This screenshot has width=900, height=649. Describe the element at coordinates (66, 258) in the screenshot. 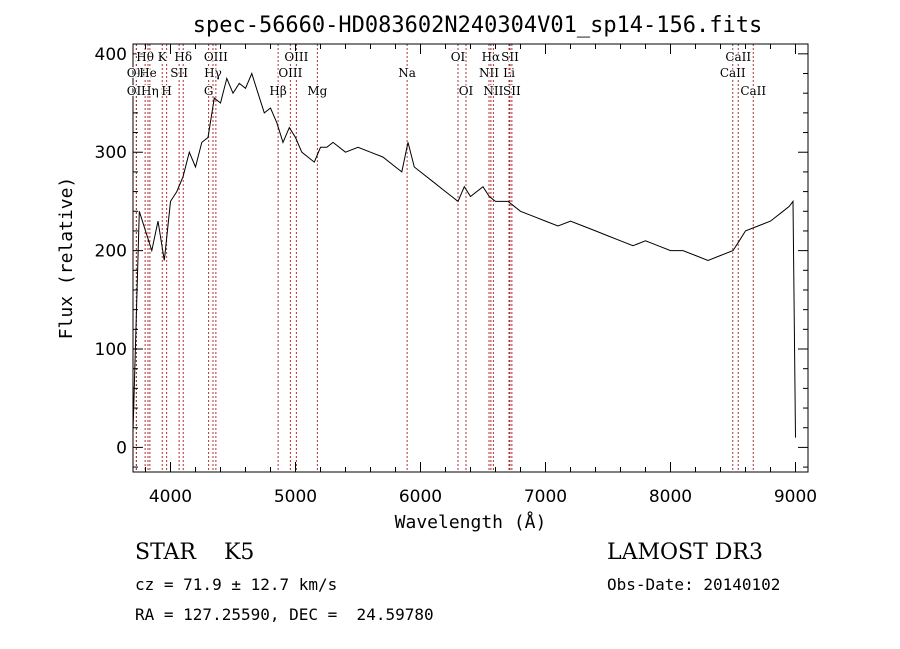

I see `y-axis-label: Flux (relative)` at that location.